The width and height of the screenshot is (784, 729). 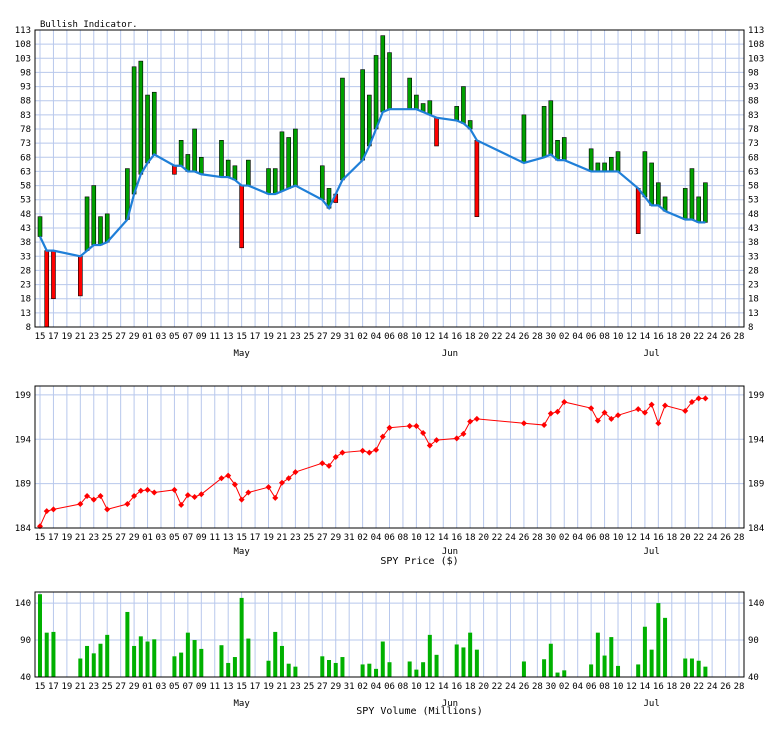 What do you see at coordinates (174, 337) in the screenshot?
I see `bullish-xtick: 05` at bounding box center [174, 337].